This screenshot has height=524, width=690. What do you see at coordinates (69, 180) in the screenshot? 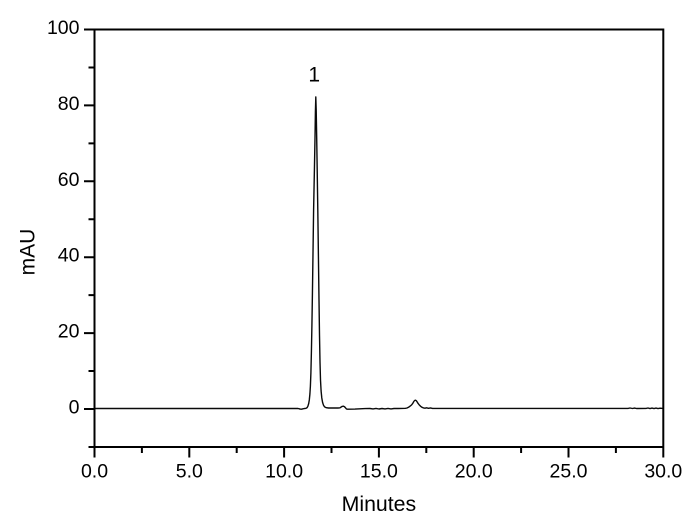
I see `svg-text: 60` at bounding box center [69, 180].